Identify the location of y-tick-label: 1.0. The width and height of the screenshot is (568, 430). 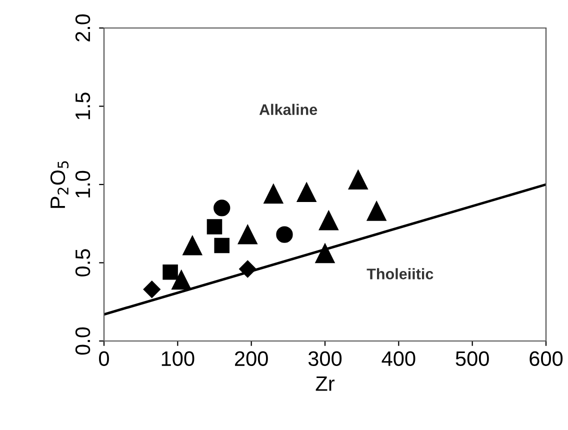
(82, 184).